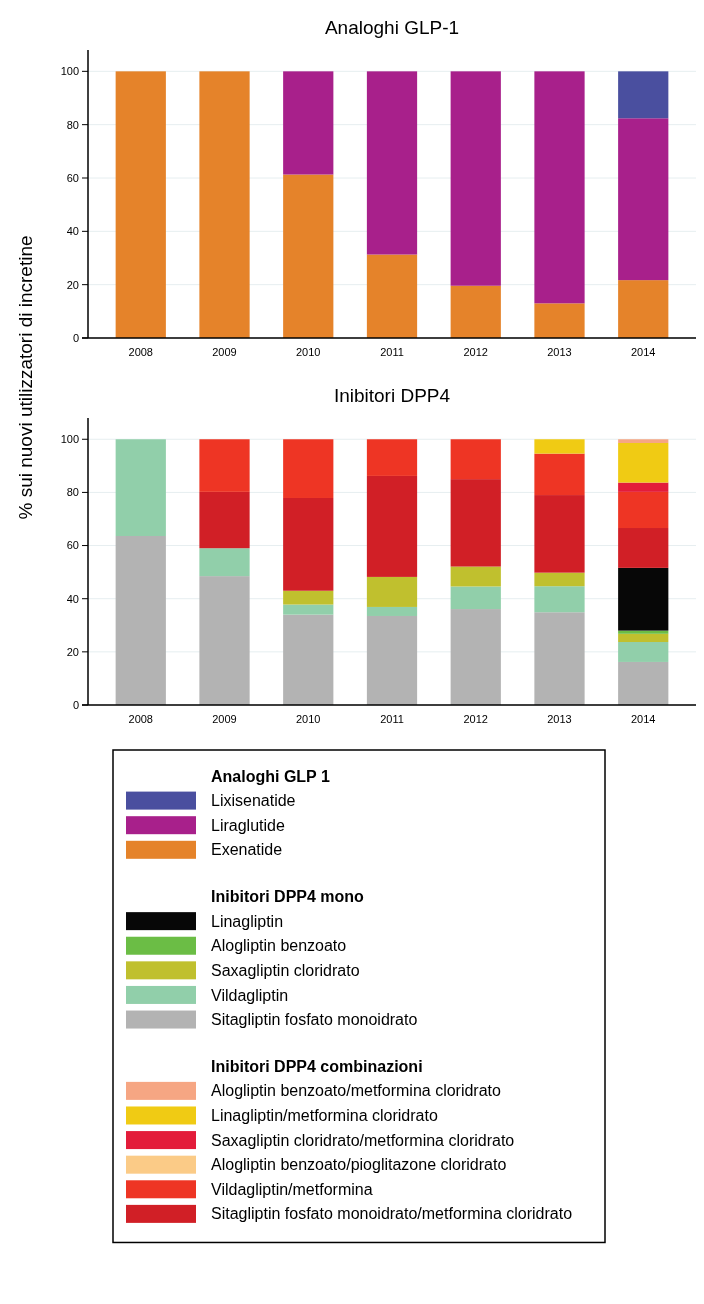 The height and width of the screenshot is (1304, 704). I want to click on legend-label: Linagliptin/metformina cloridrato, so click(324, 1116).